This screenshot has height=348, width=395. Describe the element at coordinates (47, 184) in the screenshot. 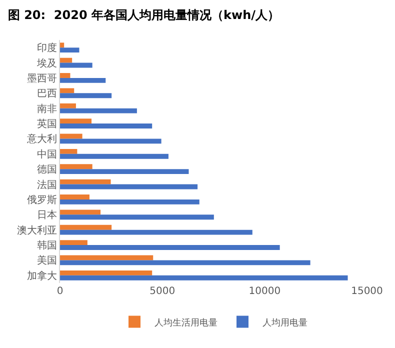

I see `y-tick-label: 法国` at that location.